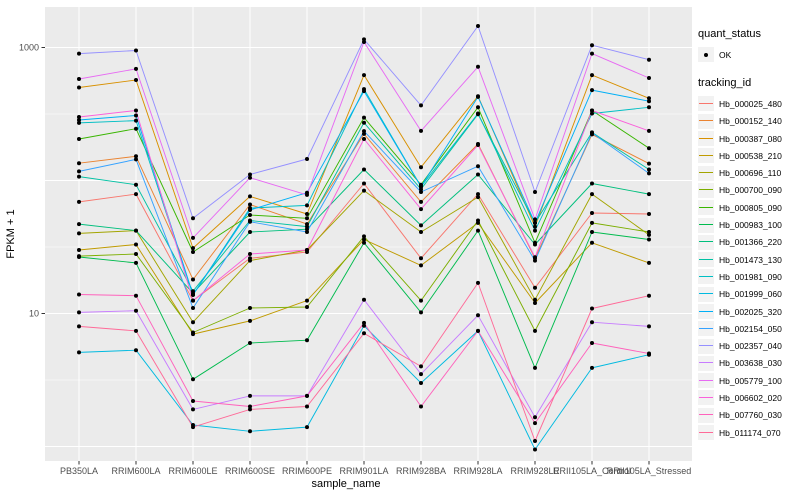  I want to click on legend-item-Hb_000696_110: Hb_000696_110, so click(748, 172).